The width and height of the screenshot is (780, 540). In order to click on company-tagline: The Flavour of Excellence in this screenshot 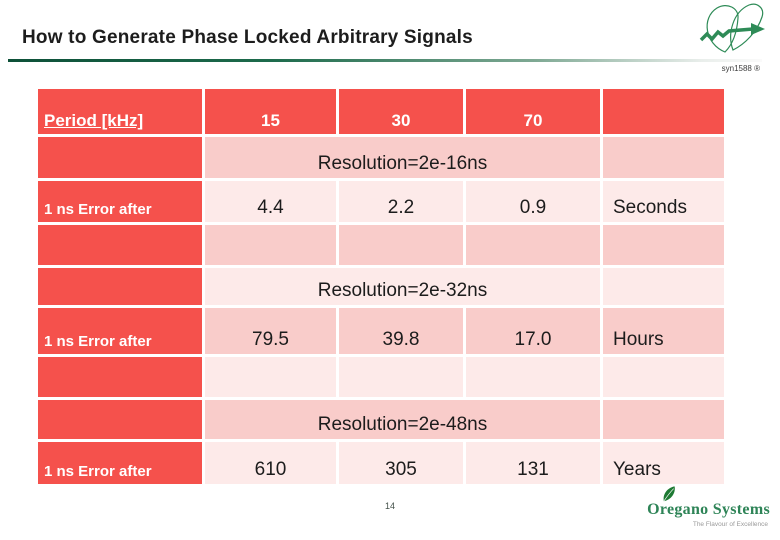, I will do `click(730, 524)`.